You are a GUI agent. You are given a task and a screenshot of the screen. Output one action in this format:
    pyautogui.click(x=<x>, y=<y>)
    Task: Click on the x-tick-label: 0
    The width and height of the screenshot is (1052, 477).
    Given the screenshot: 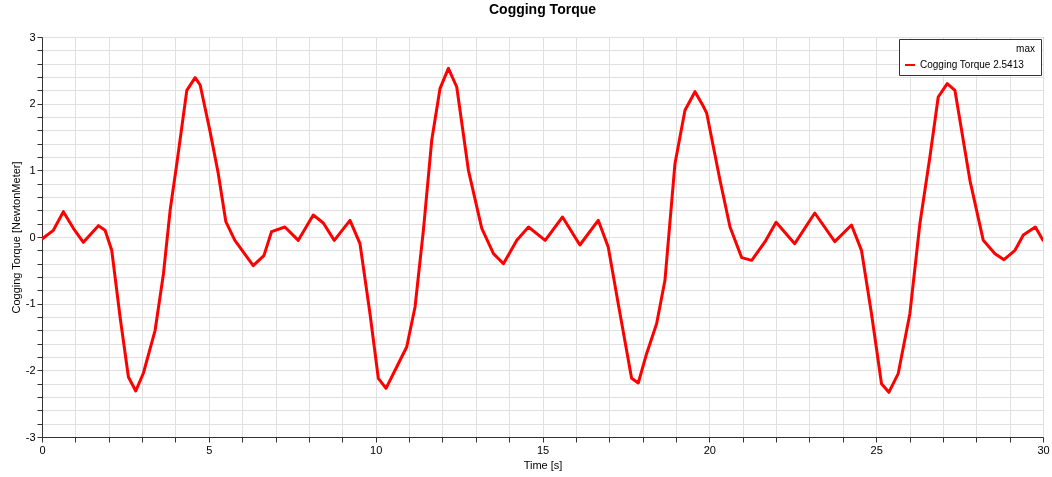 What is the action you would take?
    pyautogui.click(x=42, y=449)
    